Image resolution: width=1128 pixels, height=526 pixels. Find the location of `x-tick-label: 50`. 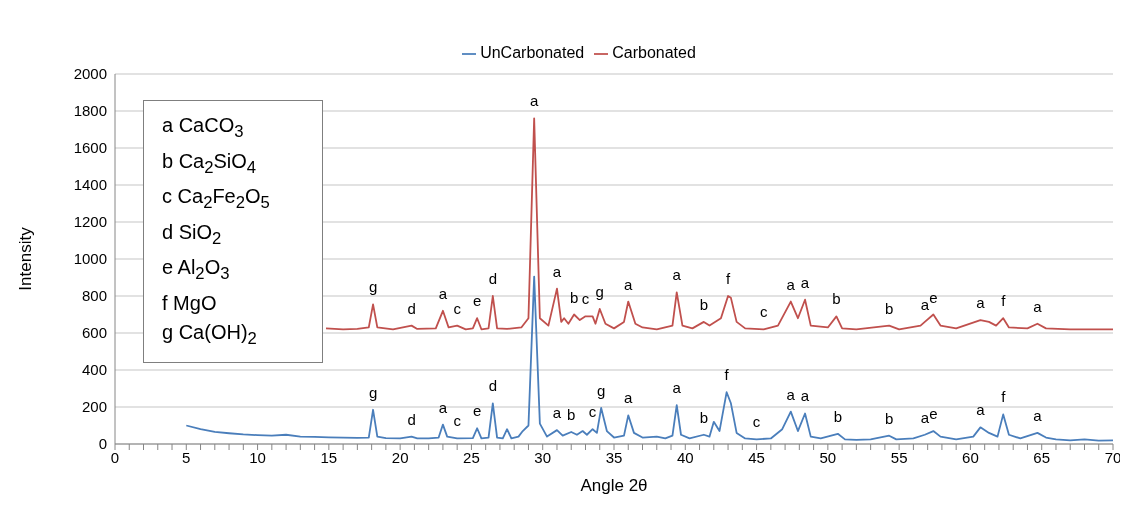

x-tick-label: 50 is located at coordinates (828, 457).